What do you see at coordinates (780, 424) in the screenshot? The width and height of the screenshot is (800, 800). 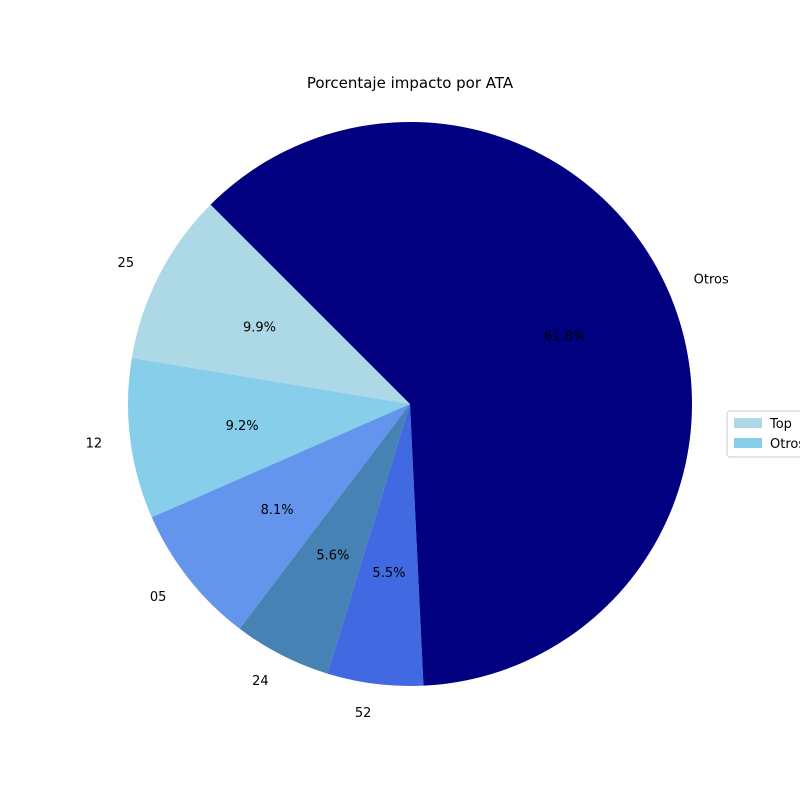 I see `legend-label-top: Top` at bounding box center [780, 424].